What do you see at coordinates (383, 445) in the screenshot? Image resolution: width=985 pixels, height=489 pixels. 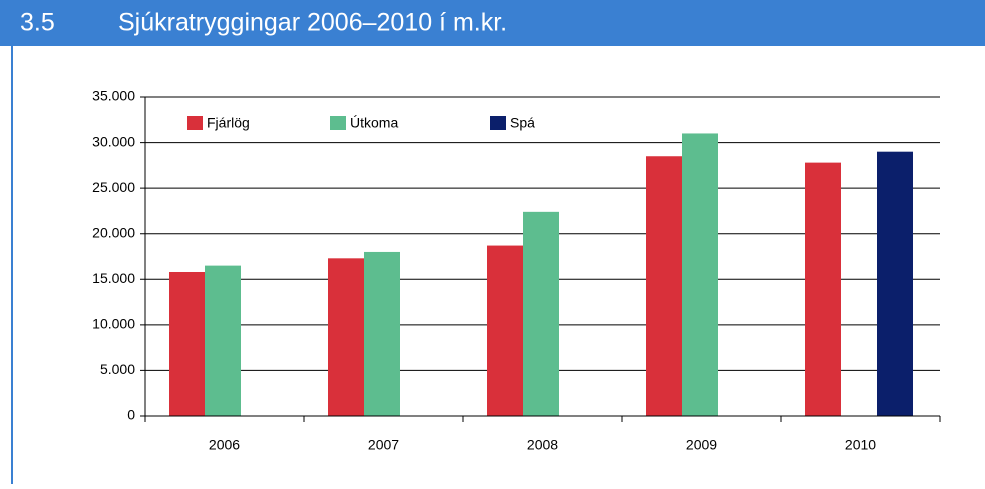 I see `x-tick-label: 2007` at bounding box center [383, 445].